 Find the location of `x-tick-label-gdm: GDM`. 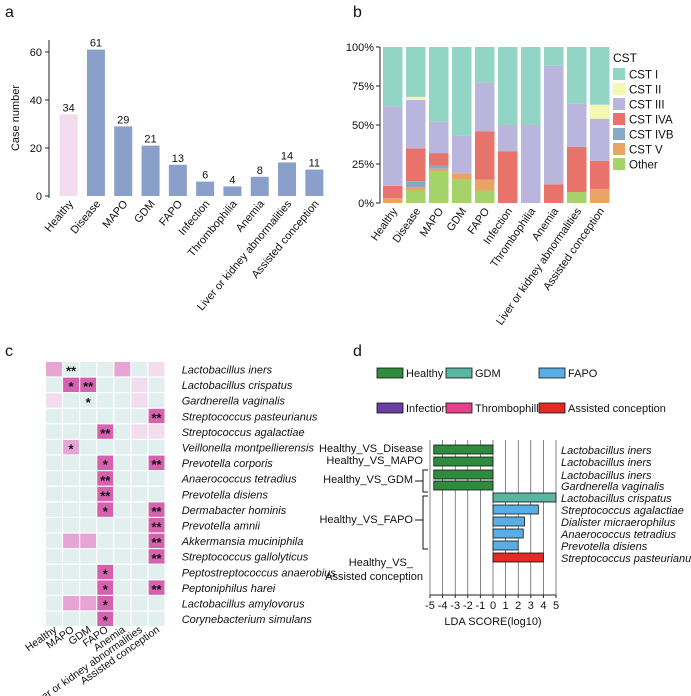

x-tick-label-gdm: GDM is located at coordinates (145, 211).